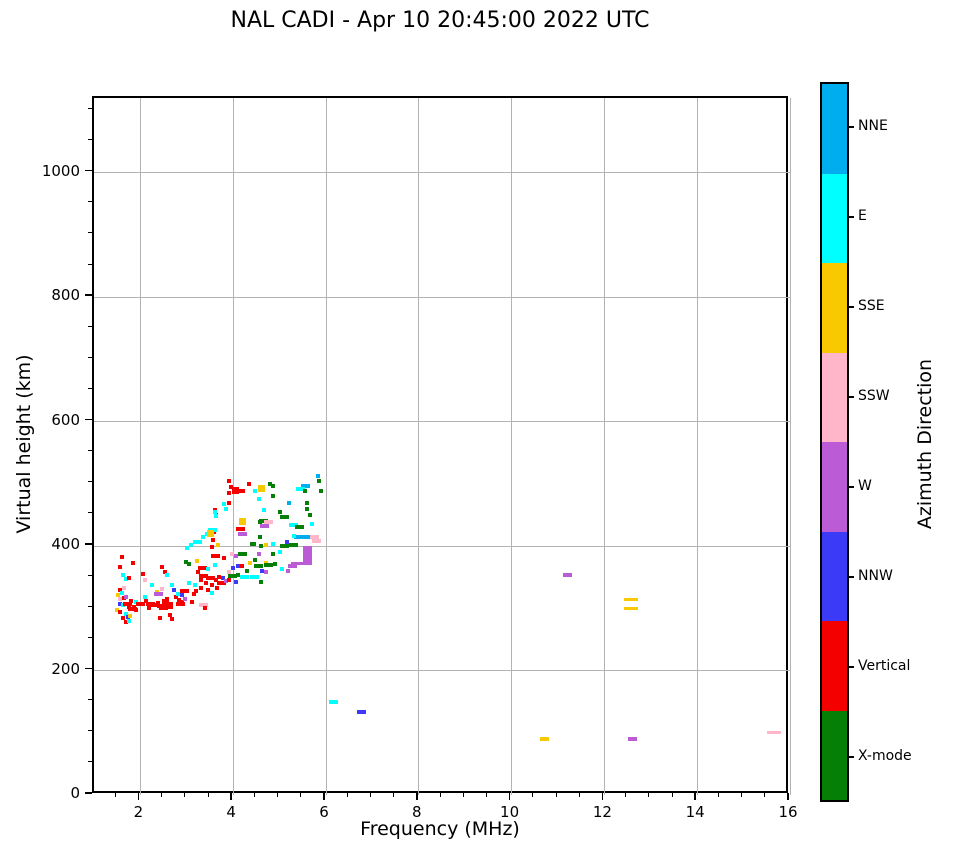  What do you see at coordinates (88, 668) in the screenshot?
I see `y-major-tick` at bounding box center [88, 668].